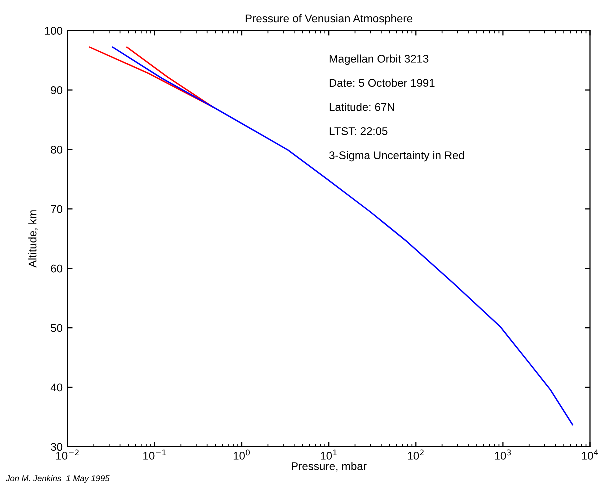 The height and width of the screenshot is (489, 606). I want to click on x-axis-title: Pressure, mbar, so click(329, 467).